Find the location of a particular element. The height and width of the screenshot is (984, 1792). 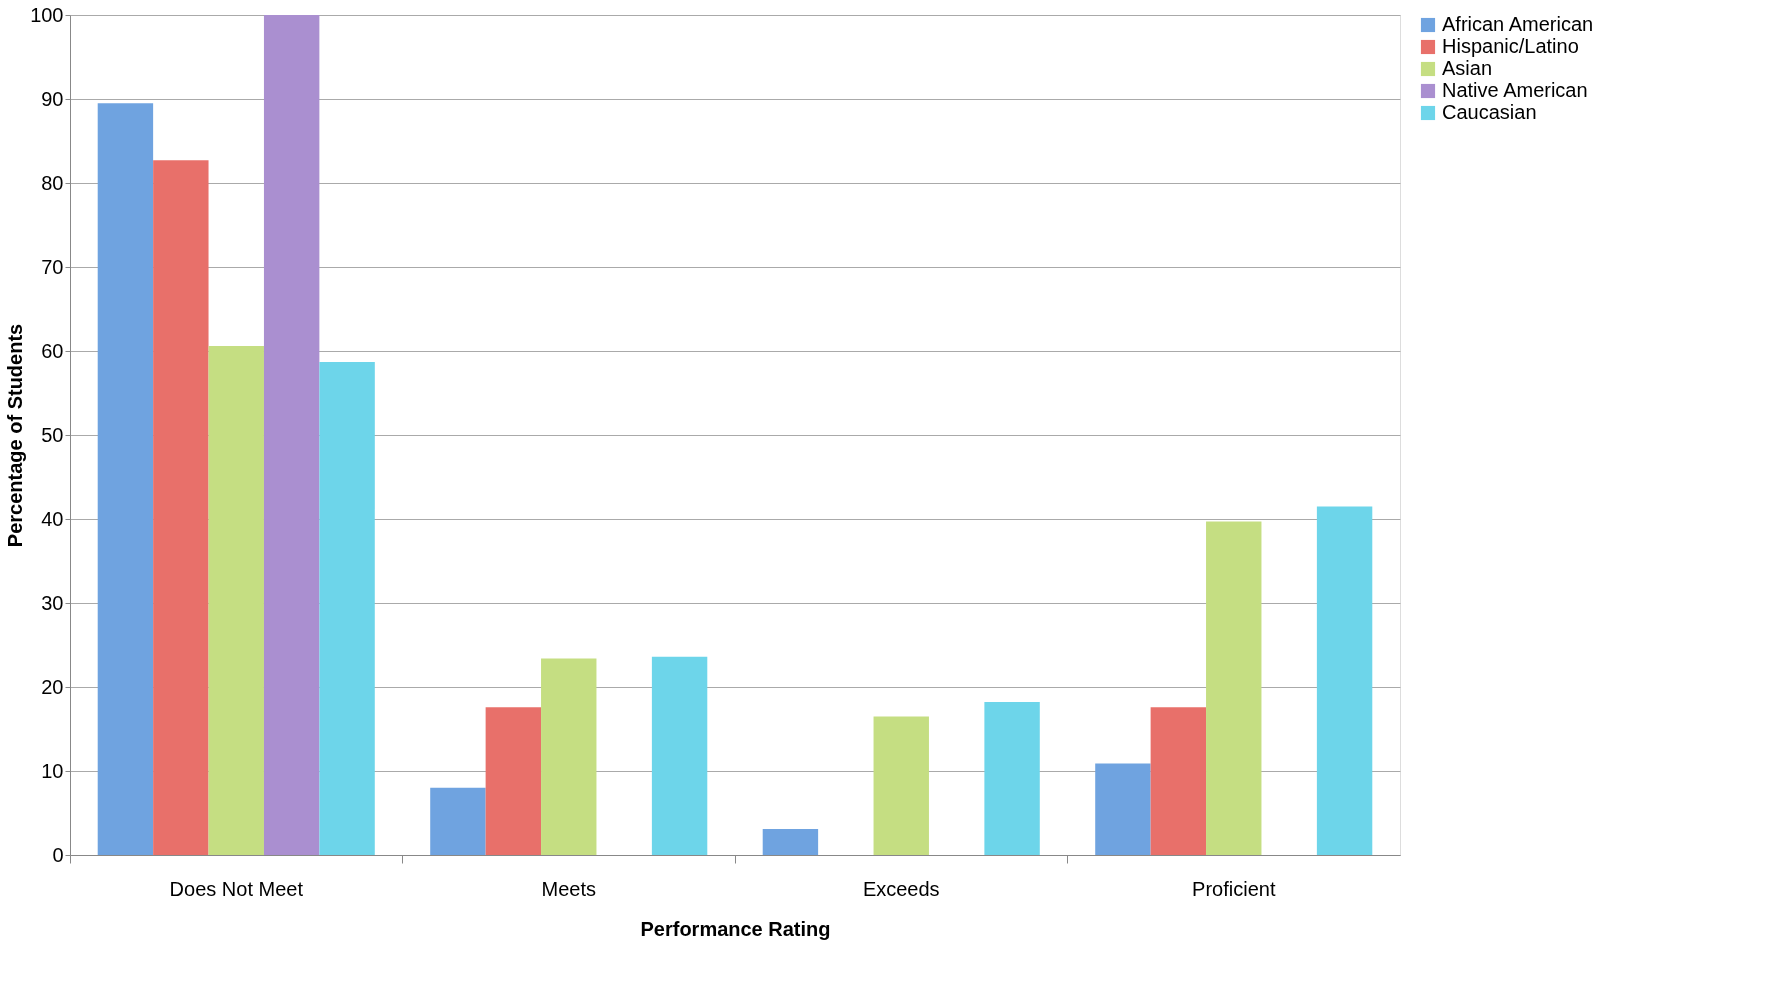

x-tick-label: Exceeds is located at coordinates (901, 888).